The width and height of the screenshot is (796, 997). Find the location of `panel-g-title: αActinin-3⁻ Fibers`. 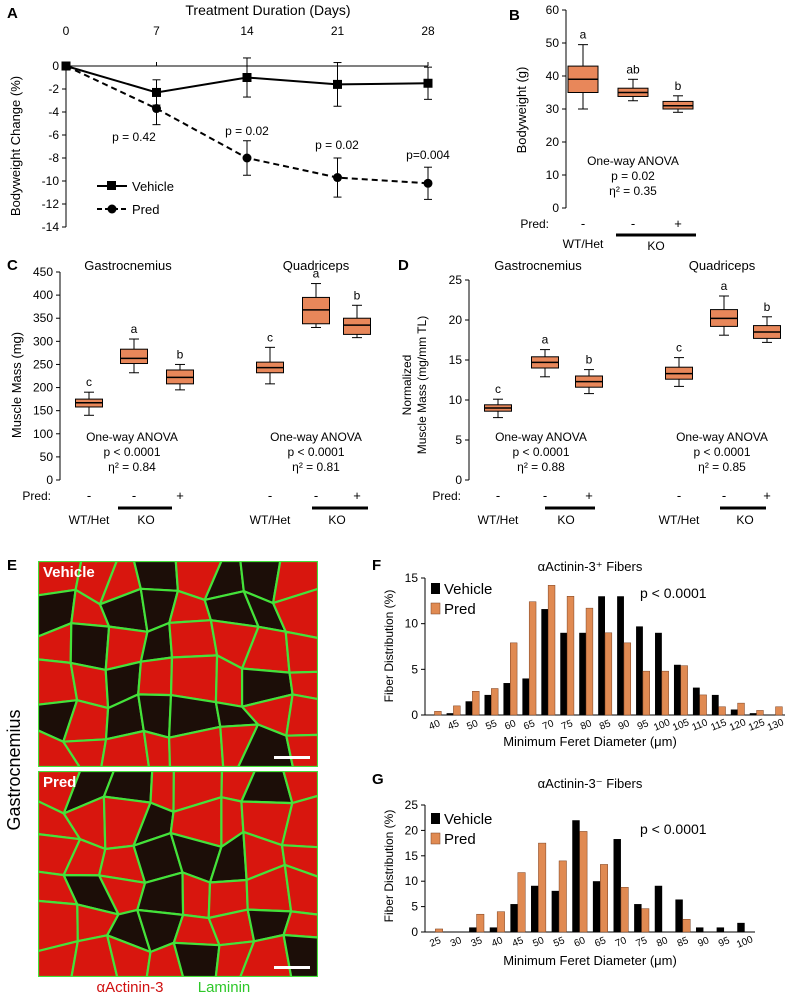

panel-g-title: αActinin-3⁻ Fibers is located at coordinates (590, 783).